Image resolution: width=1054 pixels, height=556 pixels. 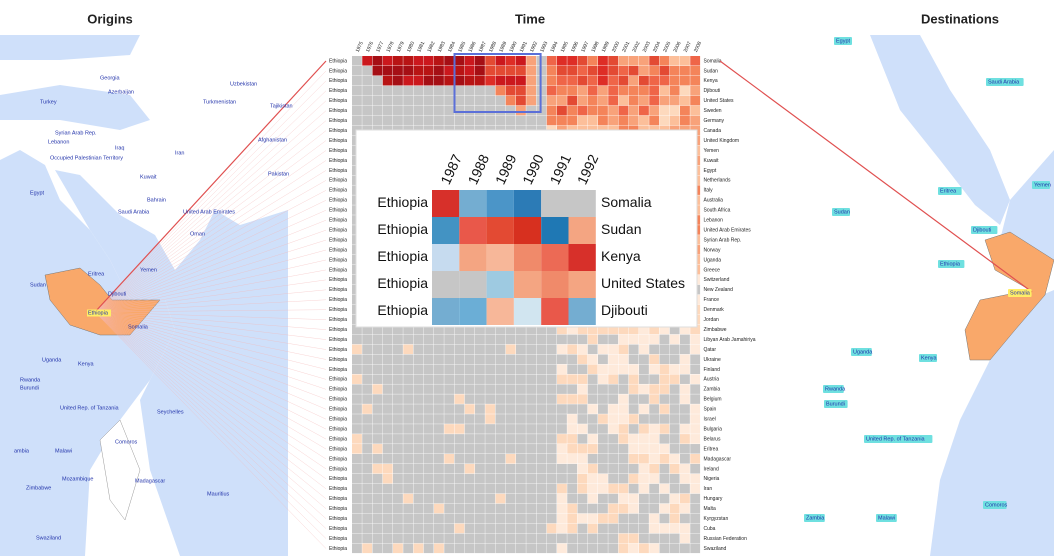 What do you see at coordinates (836, 404) in the screenshot?
I see `label-bg` at bounding box center [836, 404].